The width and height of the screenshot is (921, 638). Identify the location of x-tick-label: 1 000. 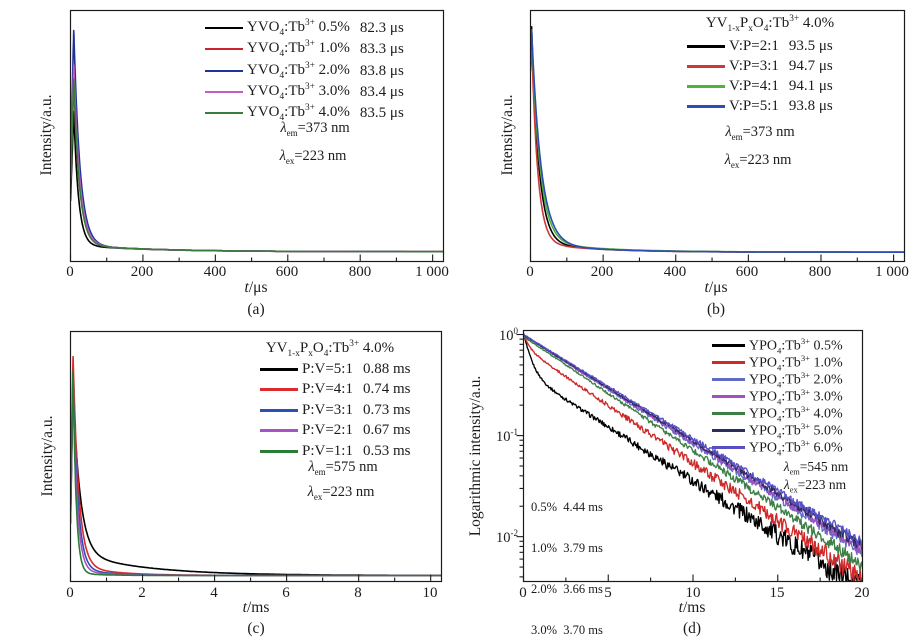
(432, 272).